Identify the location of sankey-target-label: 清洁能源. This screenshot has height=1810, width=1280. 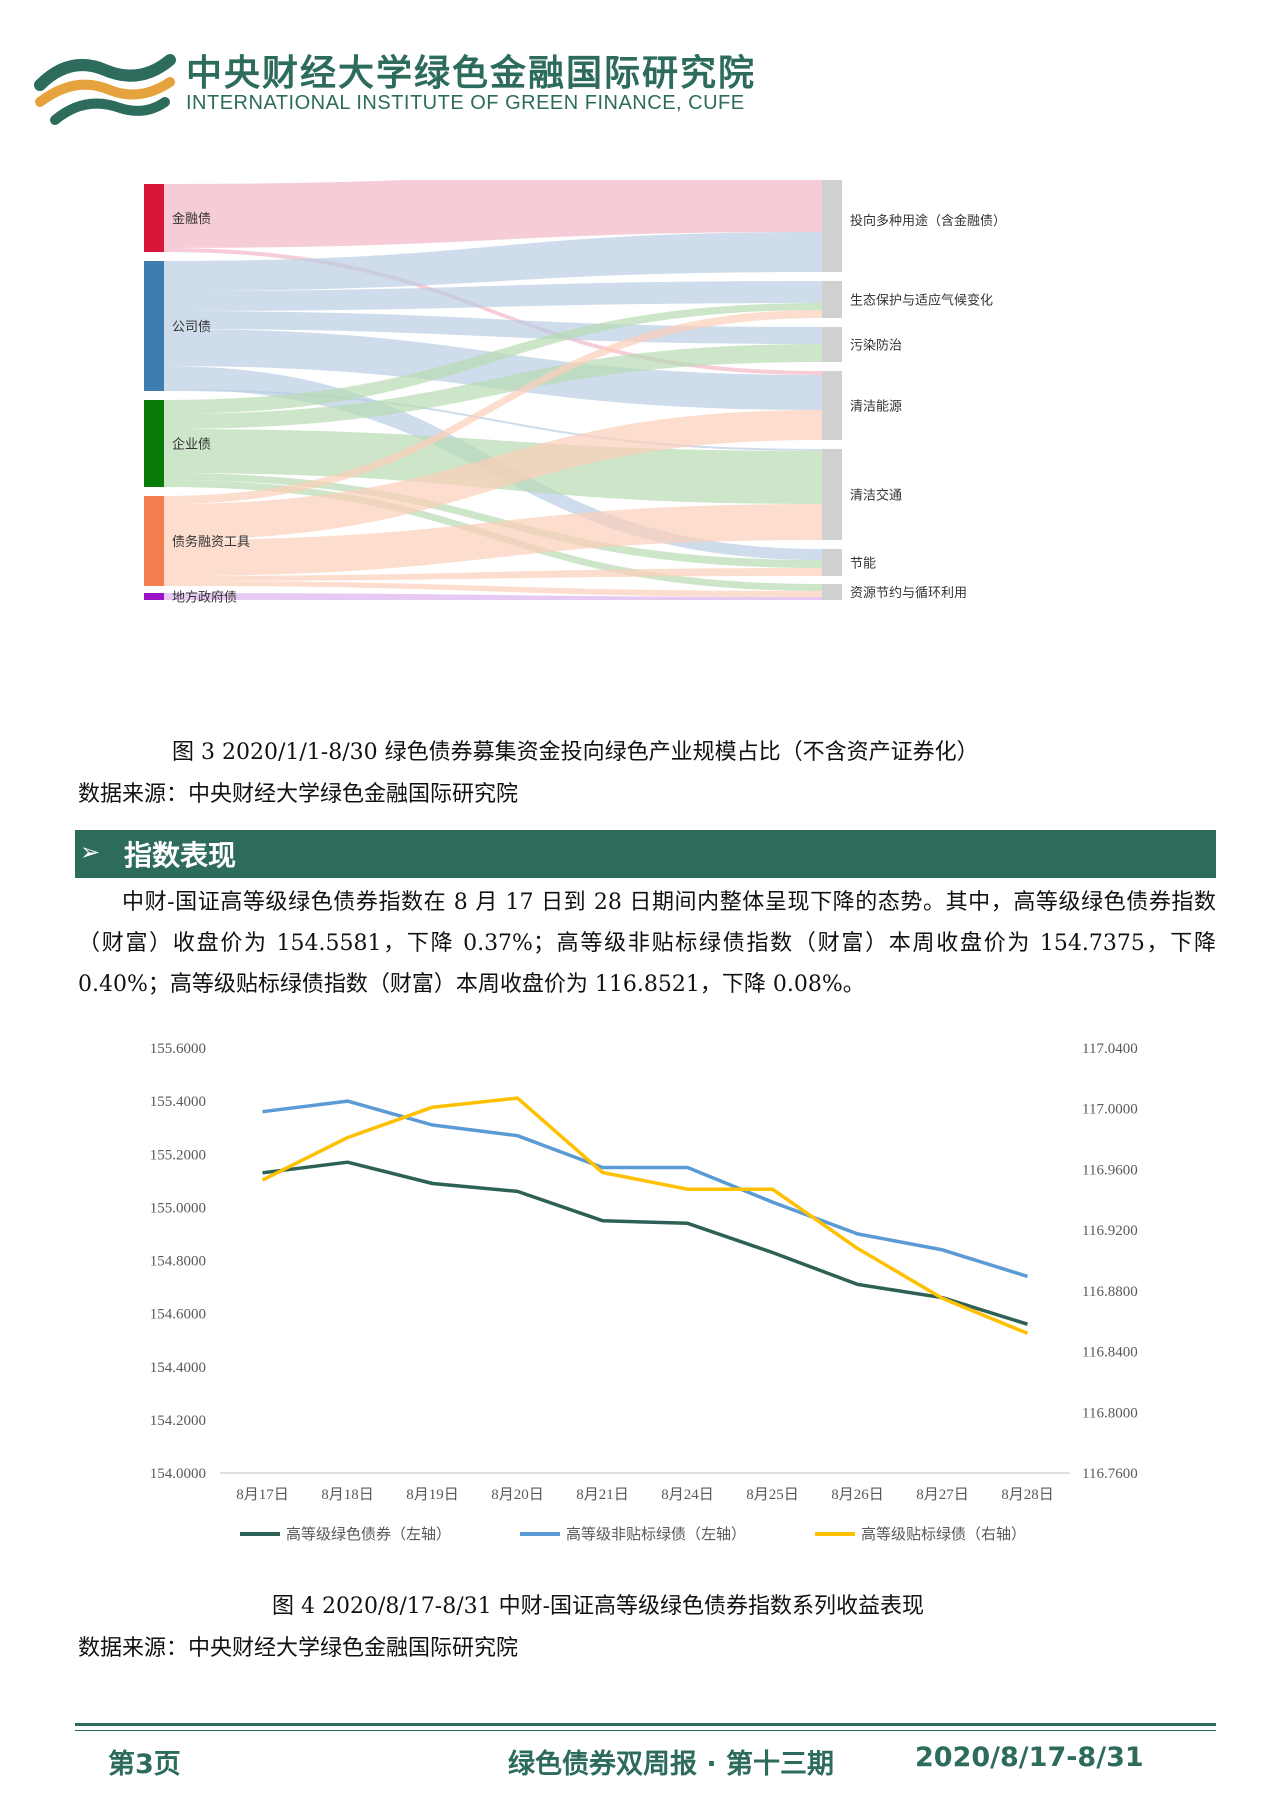
(876, 407).